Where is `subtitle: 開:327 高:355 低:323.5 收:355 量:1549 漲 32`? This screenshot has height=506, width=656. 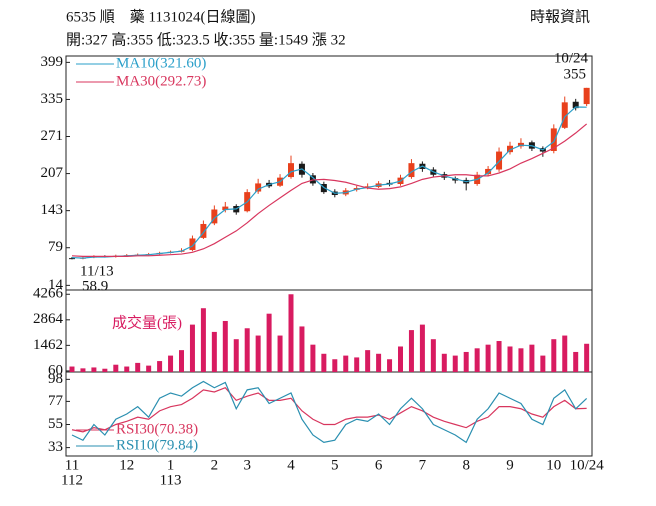
subtitle: 開:327 高:355 低:323.5 收:355 量:1549 漲 32 is located at coordinates (206, 39).